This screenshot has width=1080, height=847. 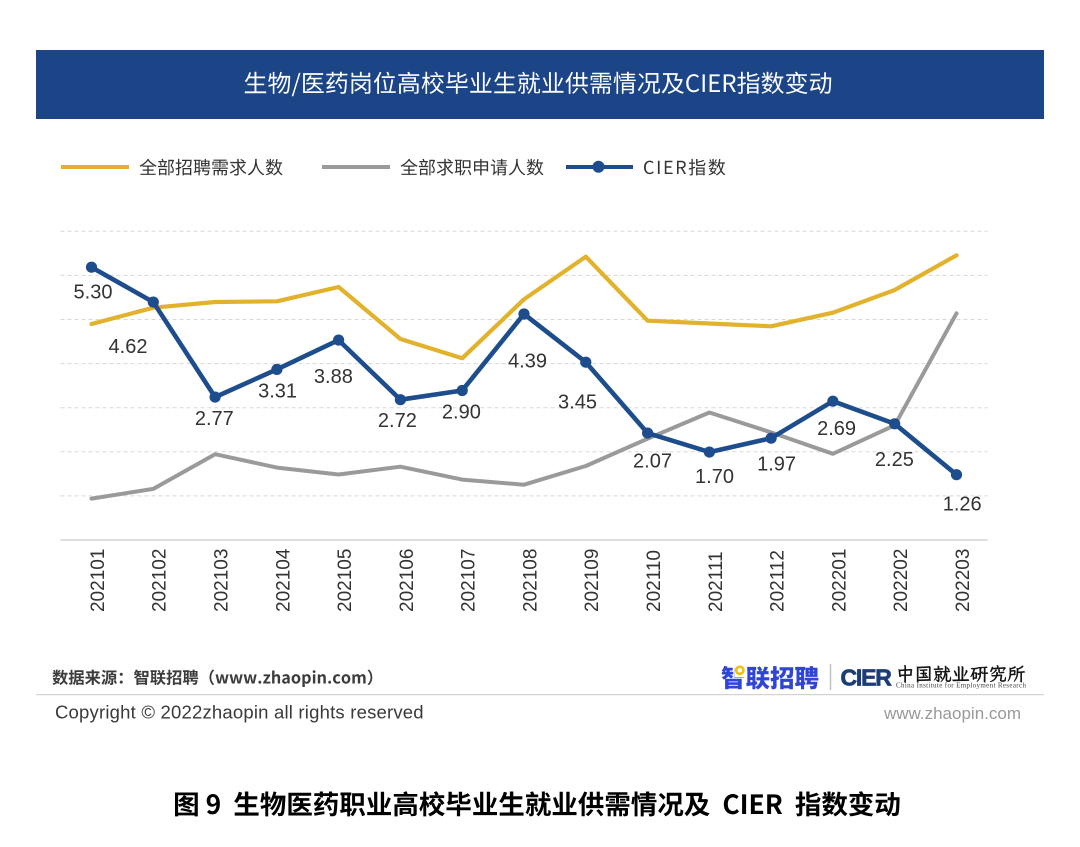 I want to click on svg-text: 2.72, so click(x=397, y=421).